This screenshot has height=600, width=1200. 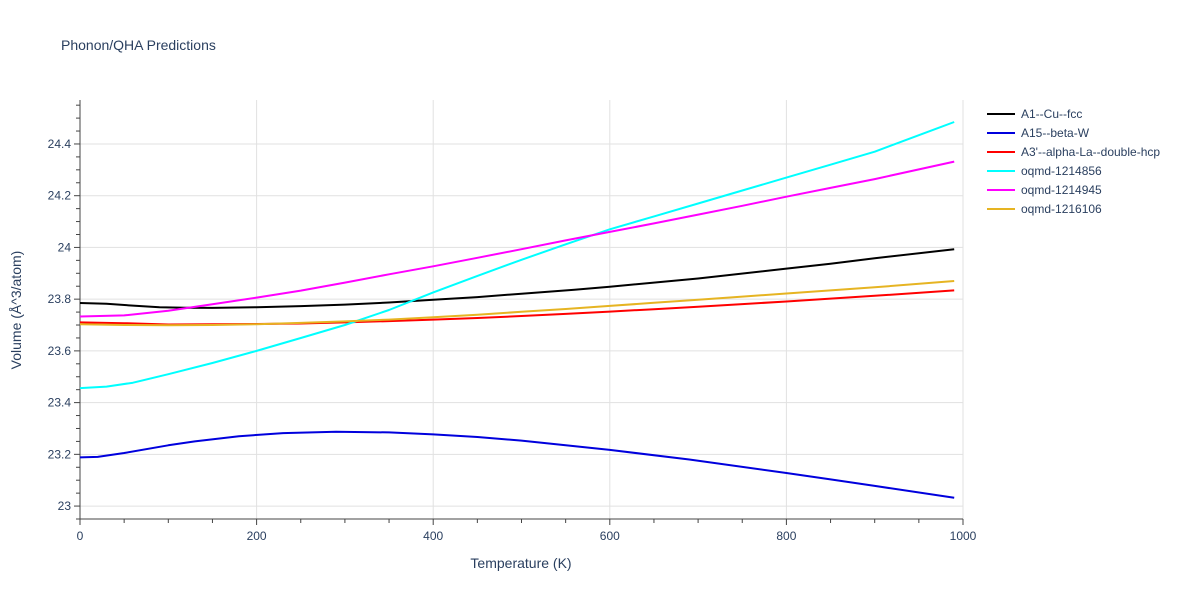 I want to click on x-tick-label: 0, so click(x=80, y=536).